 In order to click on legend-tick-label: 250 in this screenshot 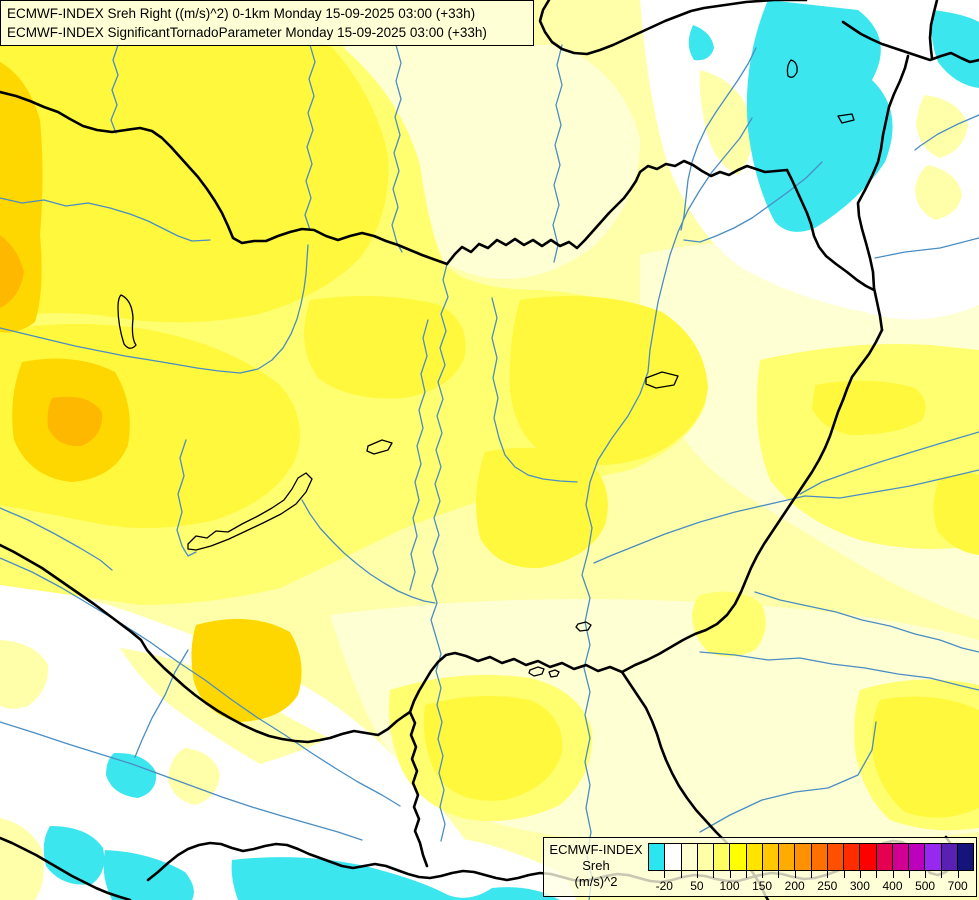, I will do `click(827, 886)`.